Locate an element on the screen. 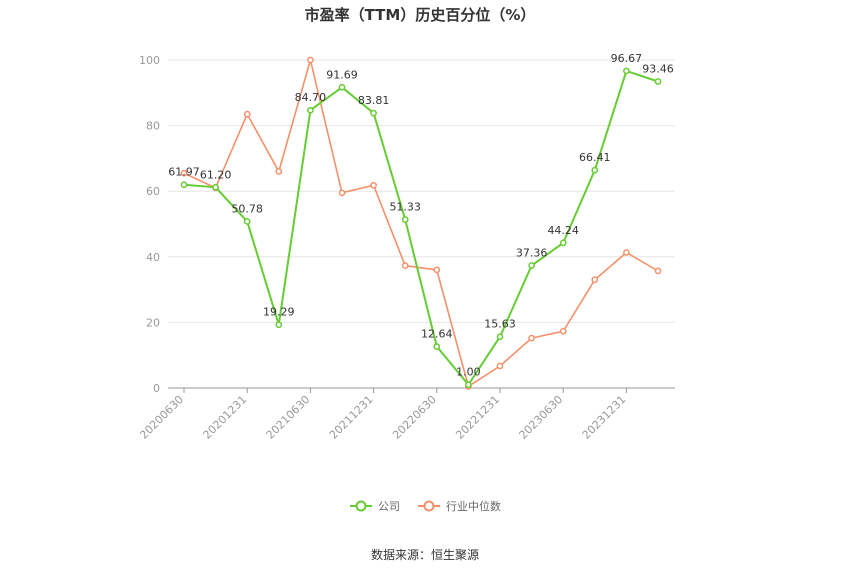 The height and width of the screenshot is (575, 850). data-label: 83.81 is located at coordinates (374, 100).